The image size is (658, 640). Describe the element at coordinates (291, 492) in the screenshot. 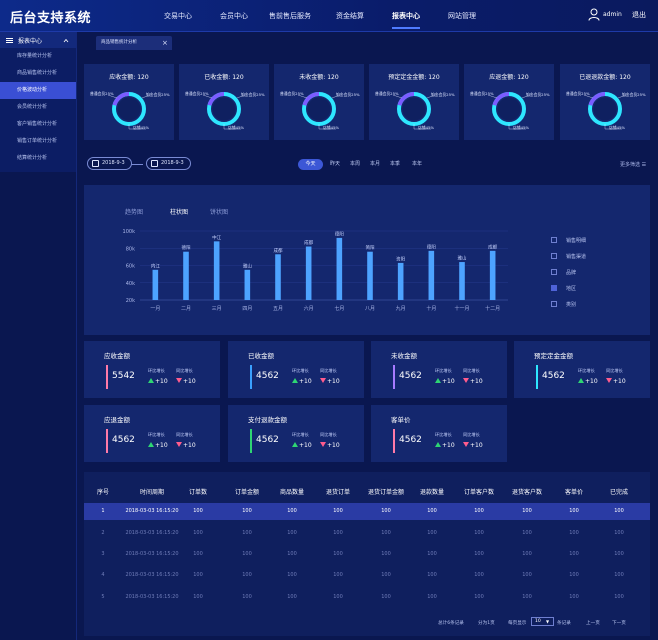

I see `table-header-cell: 商品数量` at that location.